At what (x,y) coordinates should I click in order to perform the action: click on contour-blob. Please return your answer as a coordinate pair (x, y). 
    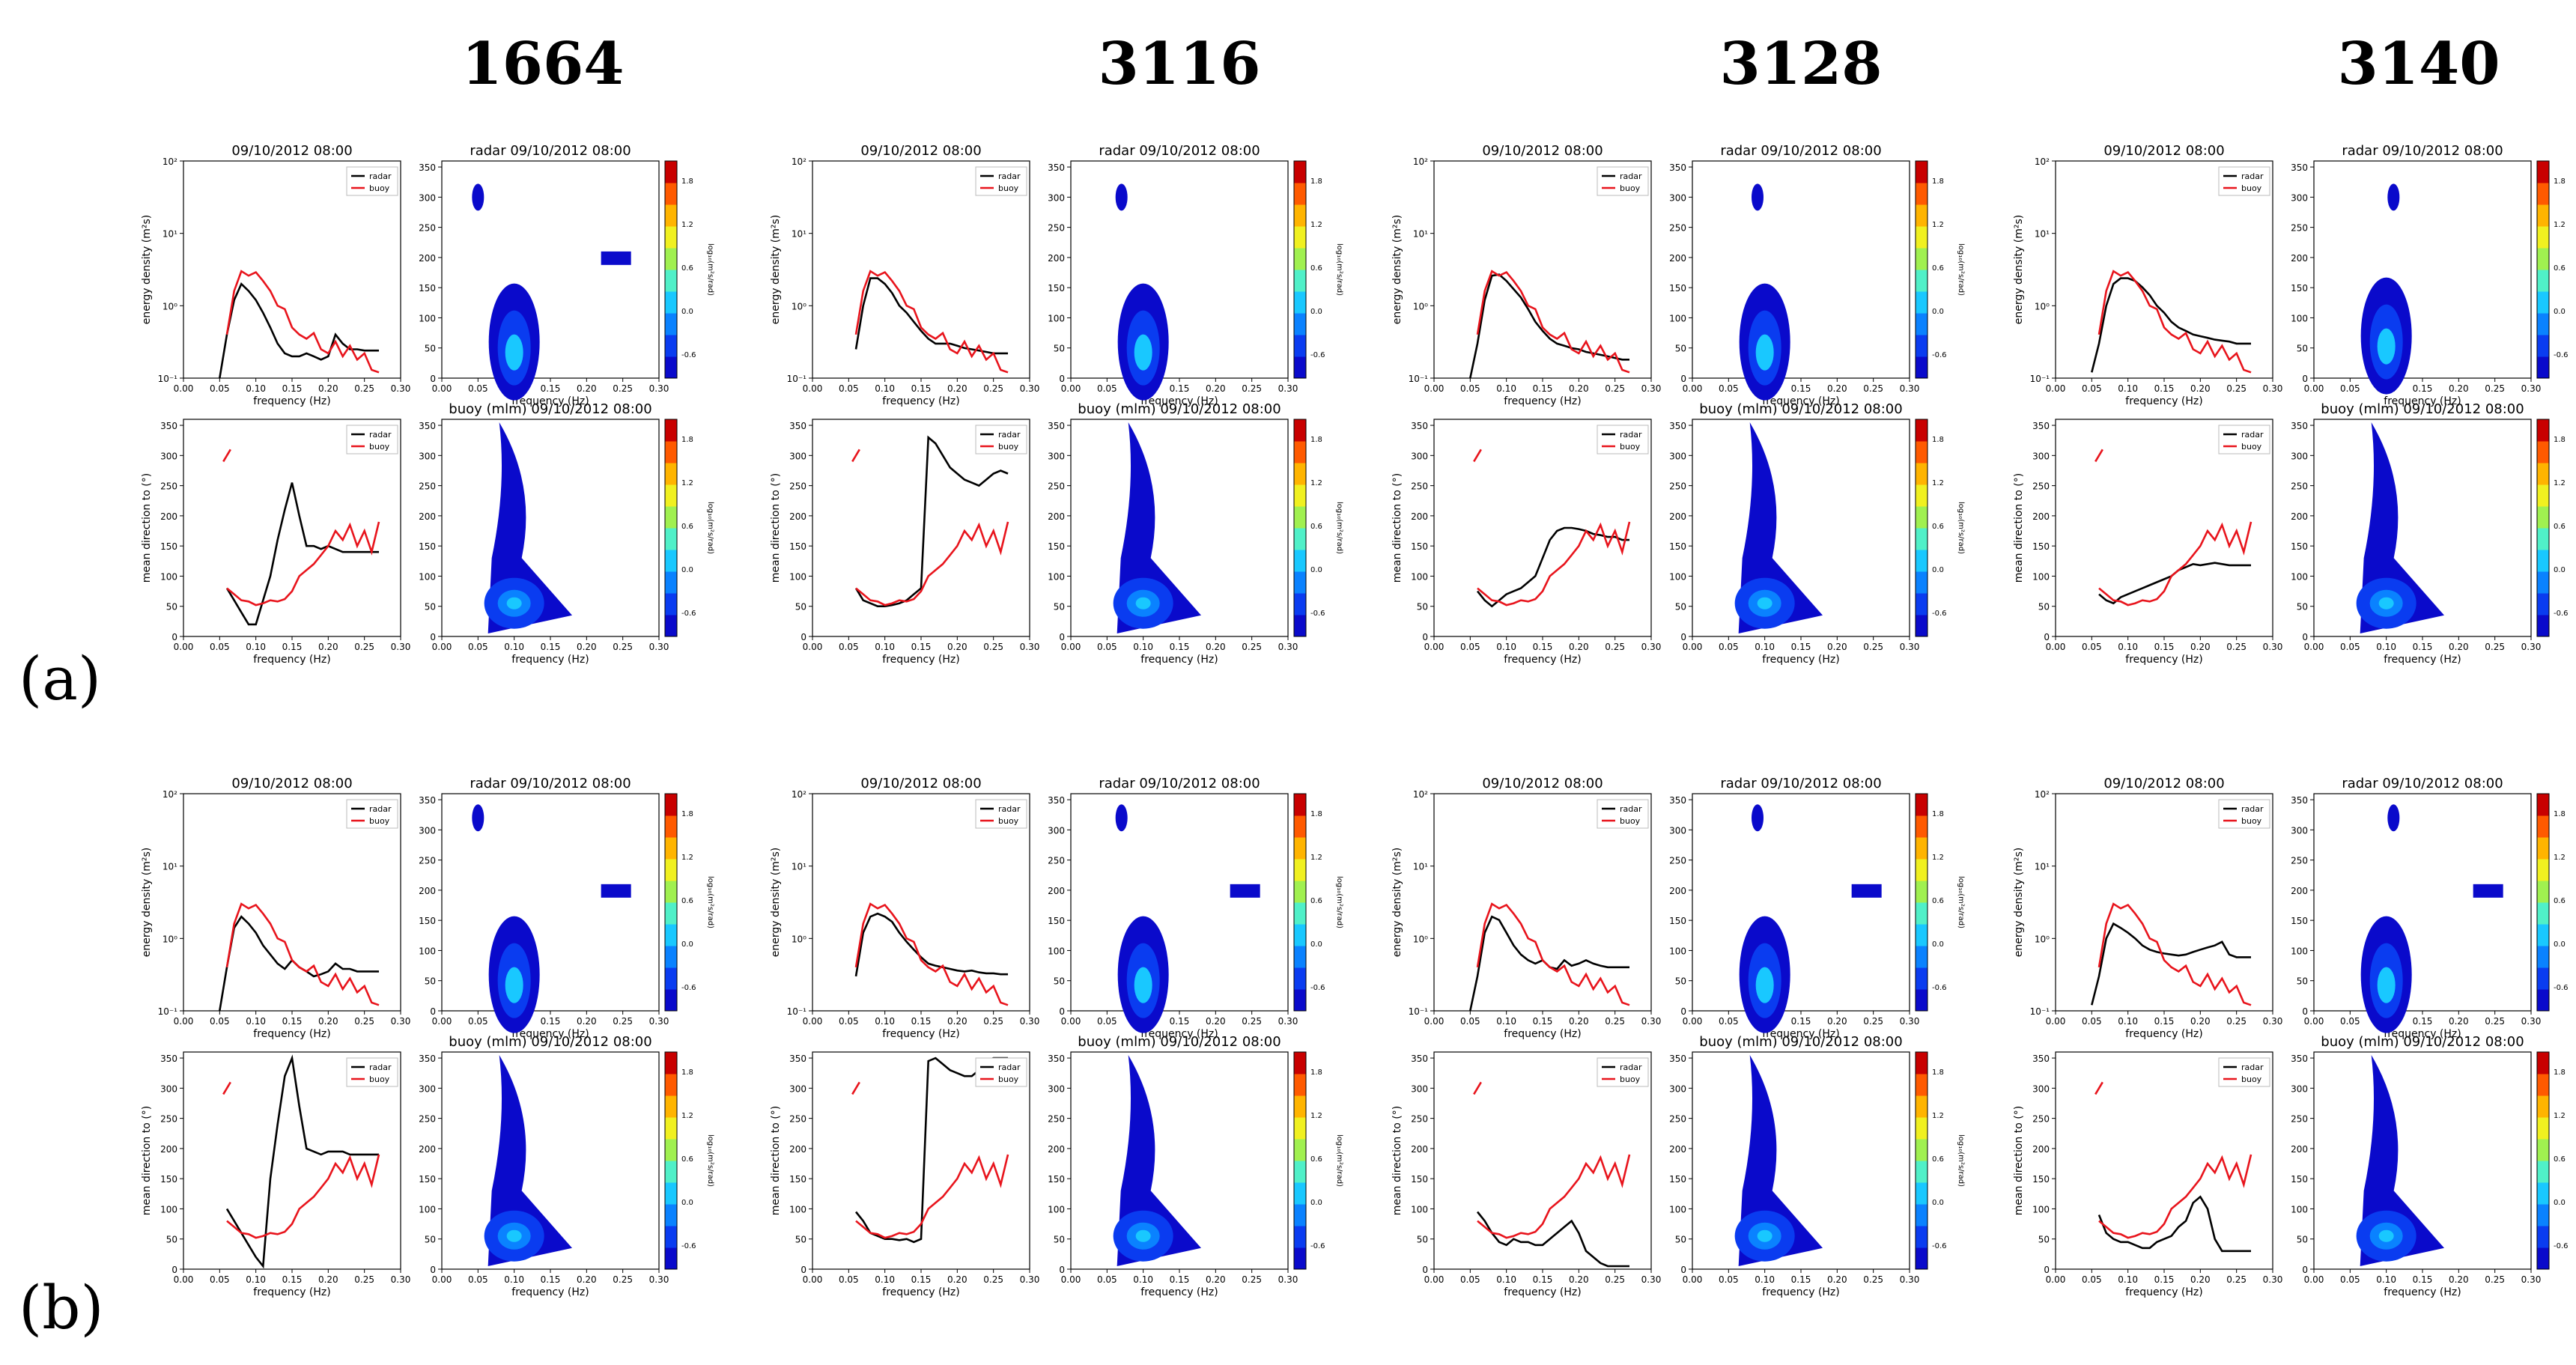
    Looking at the image, I should click on (1121, 818).